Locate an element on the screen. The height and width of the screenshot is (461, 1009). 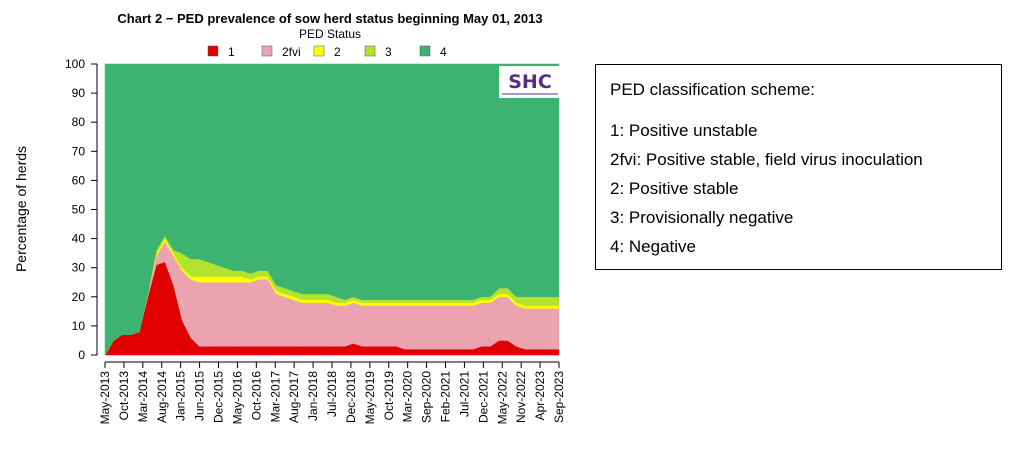
y-axis-title: Percentage of herds is located at coordinates (21, 209).